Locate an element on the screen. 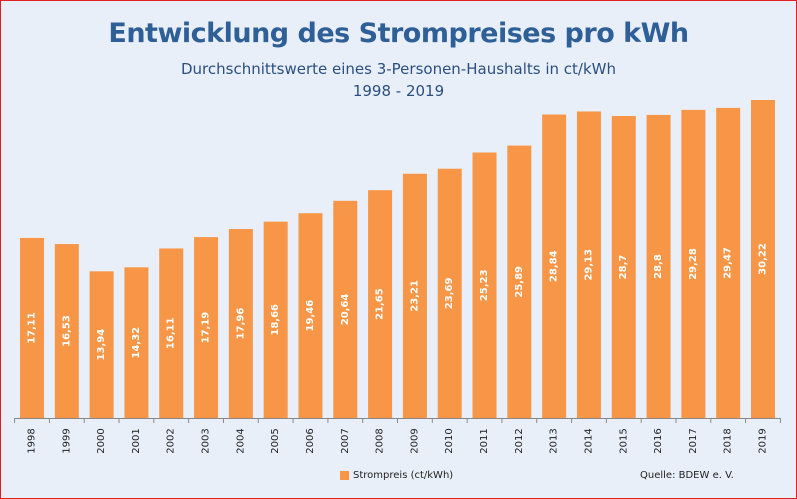 The width and height of the screenshot is (797, 499). data-label: 16,11 is located at coordinates (171, 333).